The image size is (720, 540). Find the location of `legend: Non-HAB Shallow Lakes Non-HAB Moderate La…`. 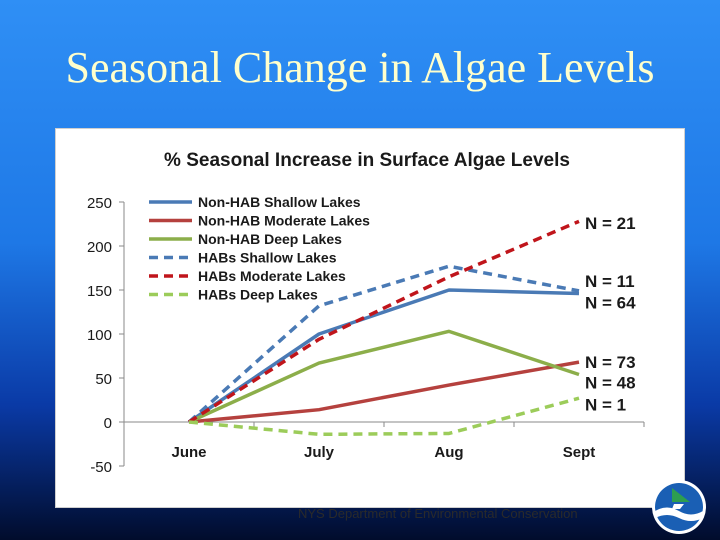

legend: Non-HAB Shallow Lakes Non-HAB Moderate La… is located at coordinates (259, 248).